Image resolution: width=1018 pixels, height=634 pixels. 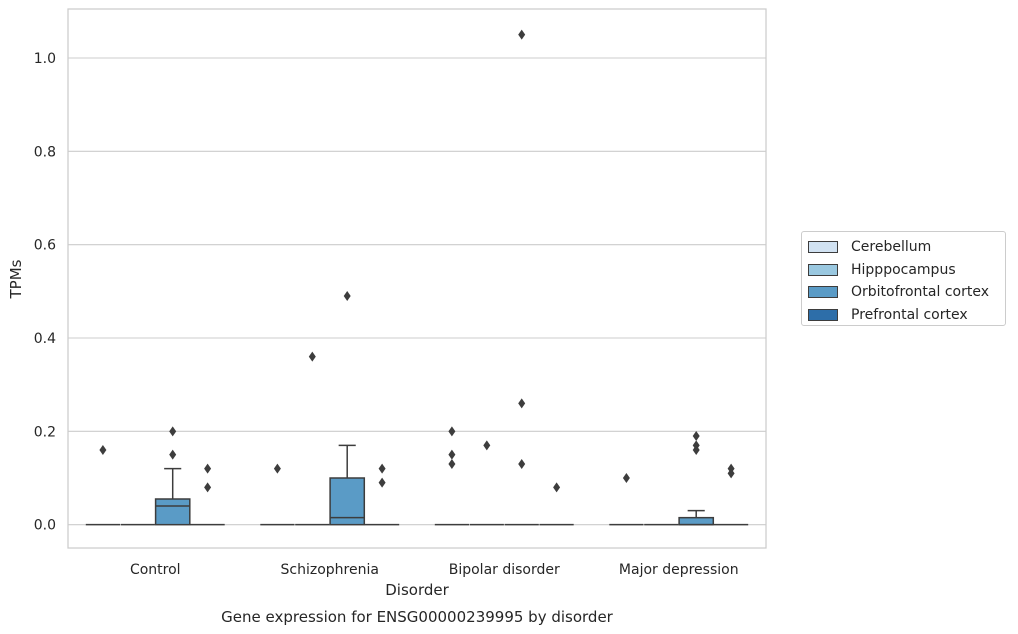 I want to click on x-tick-label-schizophrenia: Schizophrenia, so click(x=330, y=570).